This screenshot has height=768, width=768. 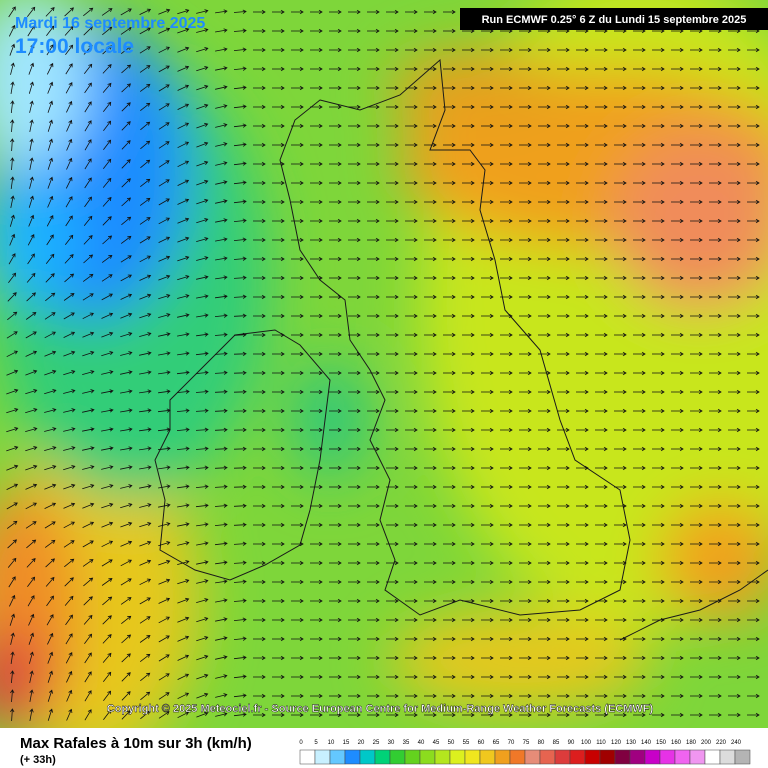 What do you see at coordinates (331, 743) in the screenshot?
I see `scale-label: 10` at bounding box center [331, 743].